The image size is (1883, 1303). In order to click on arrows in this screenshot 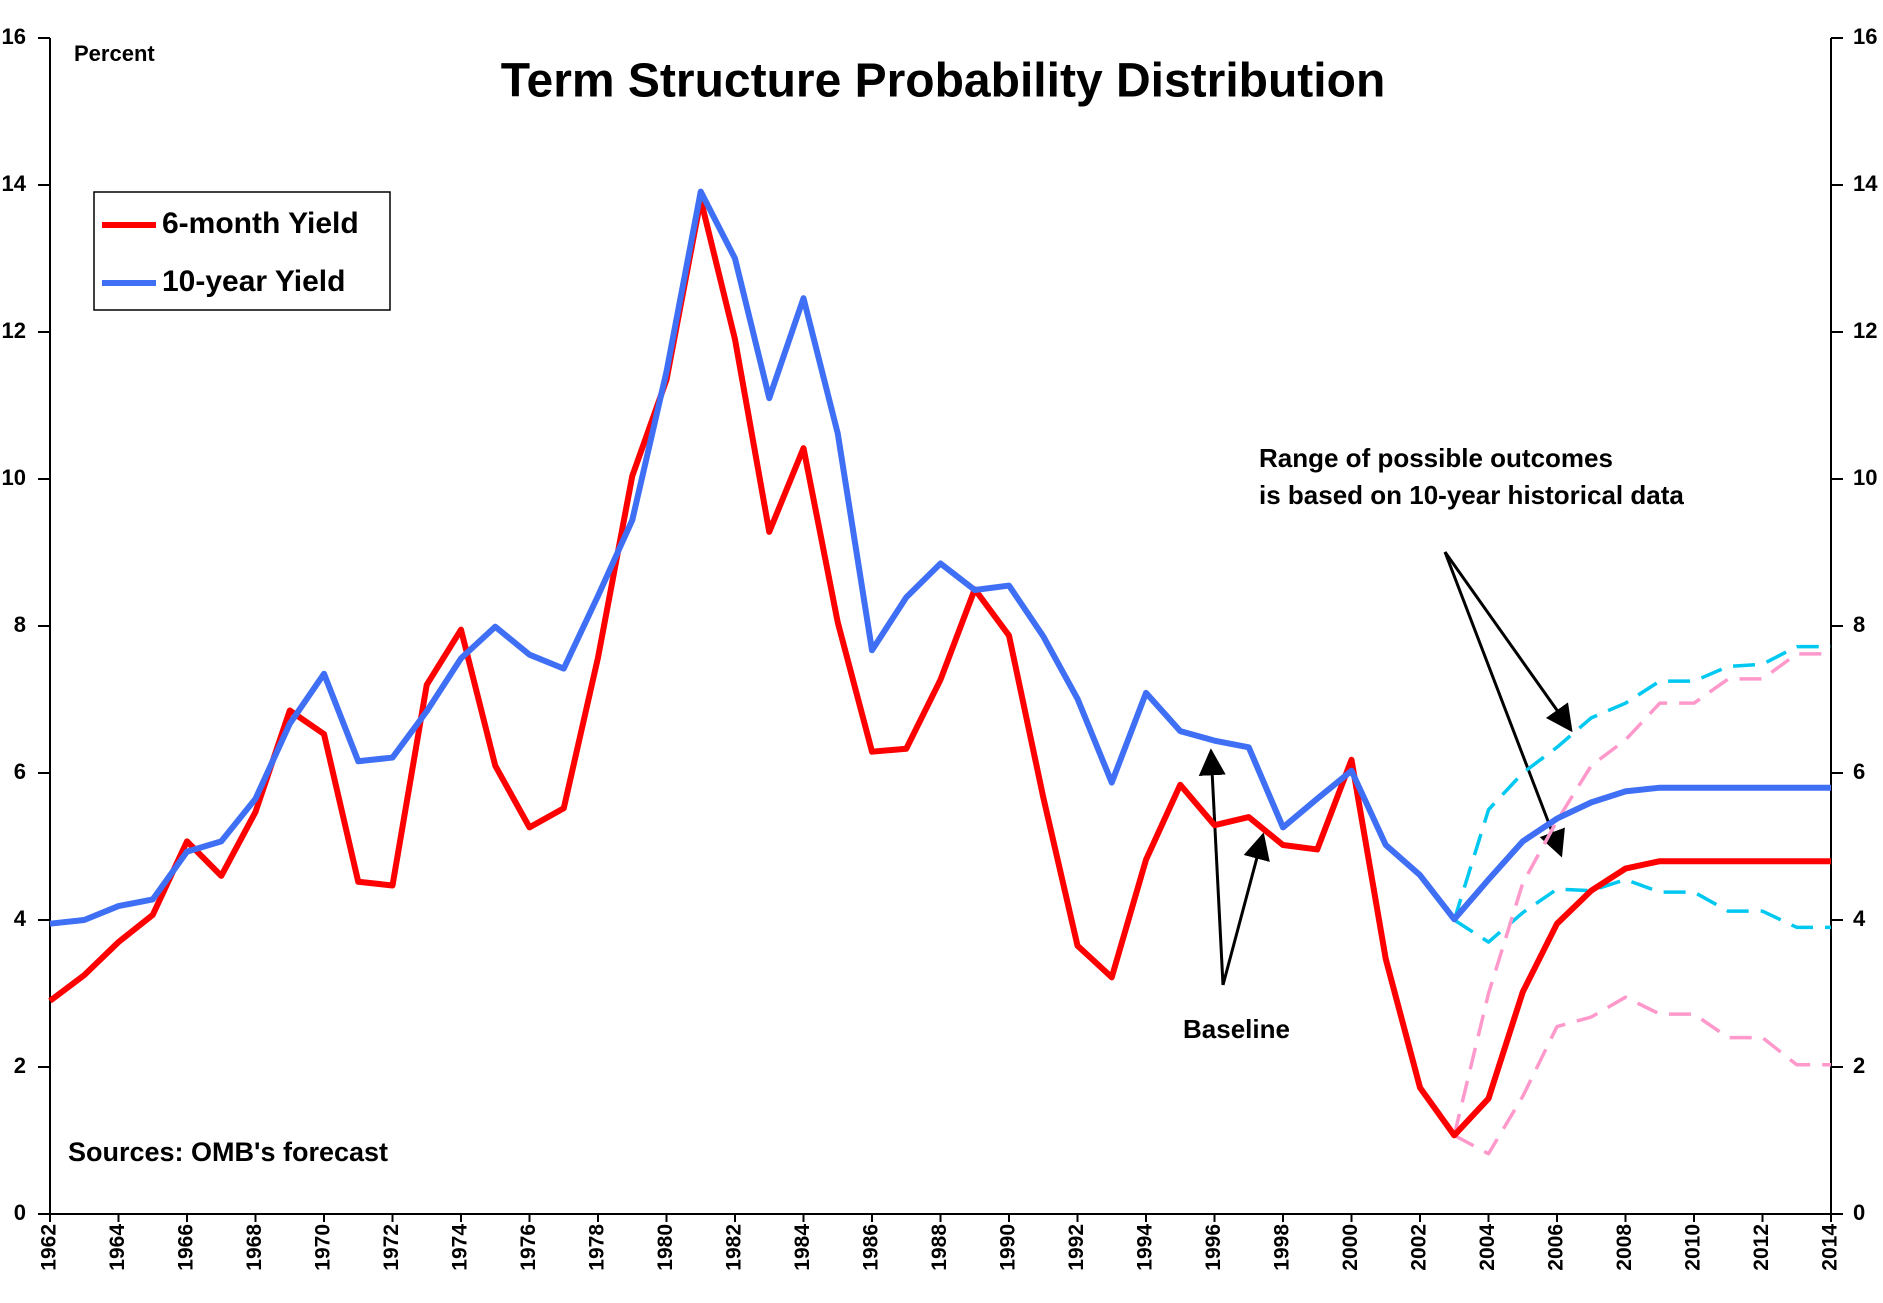, I will do `click(1385, 768)`.